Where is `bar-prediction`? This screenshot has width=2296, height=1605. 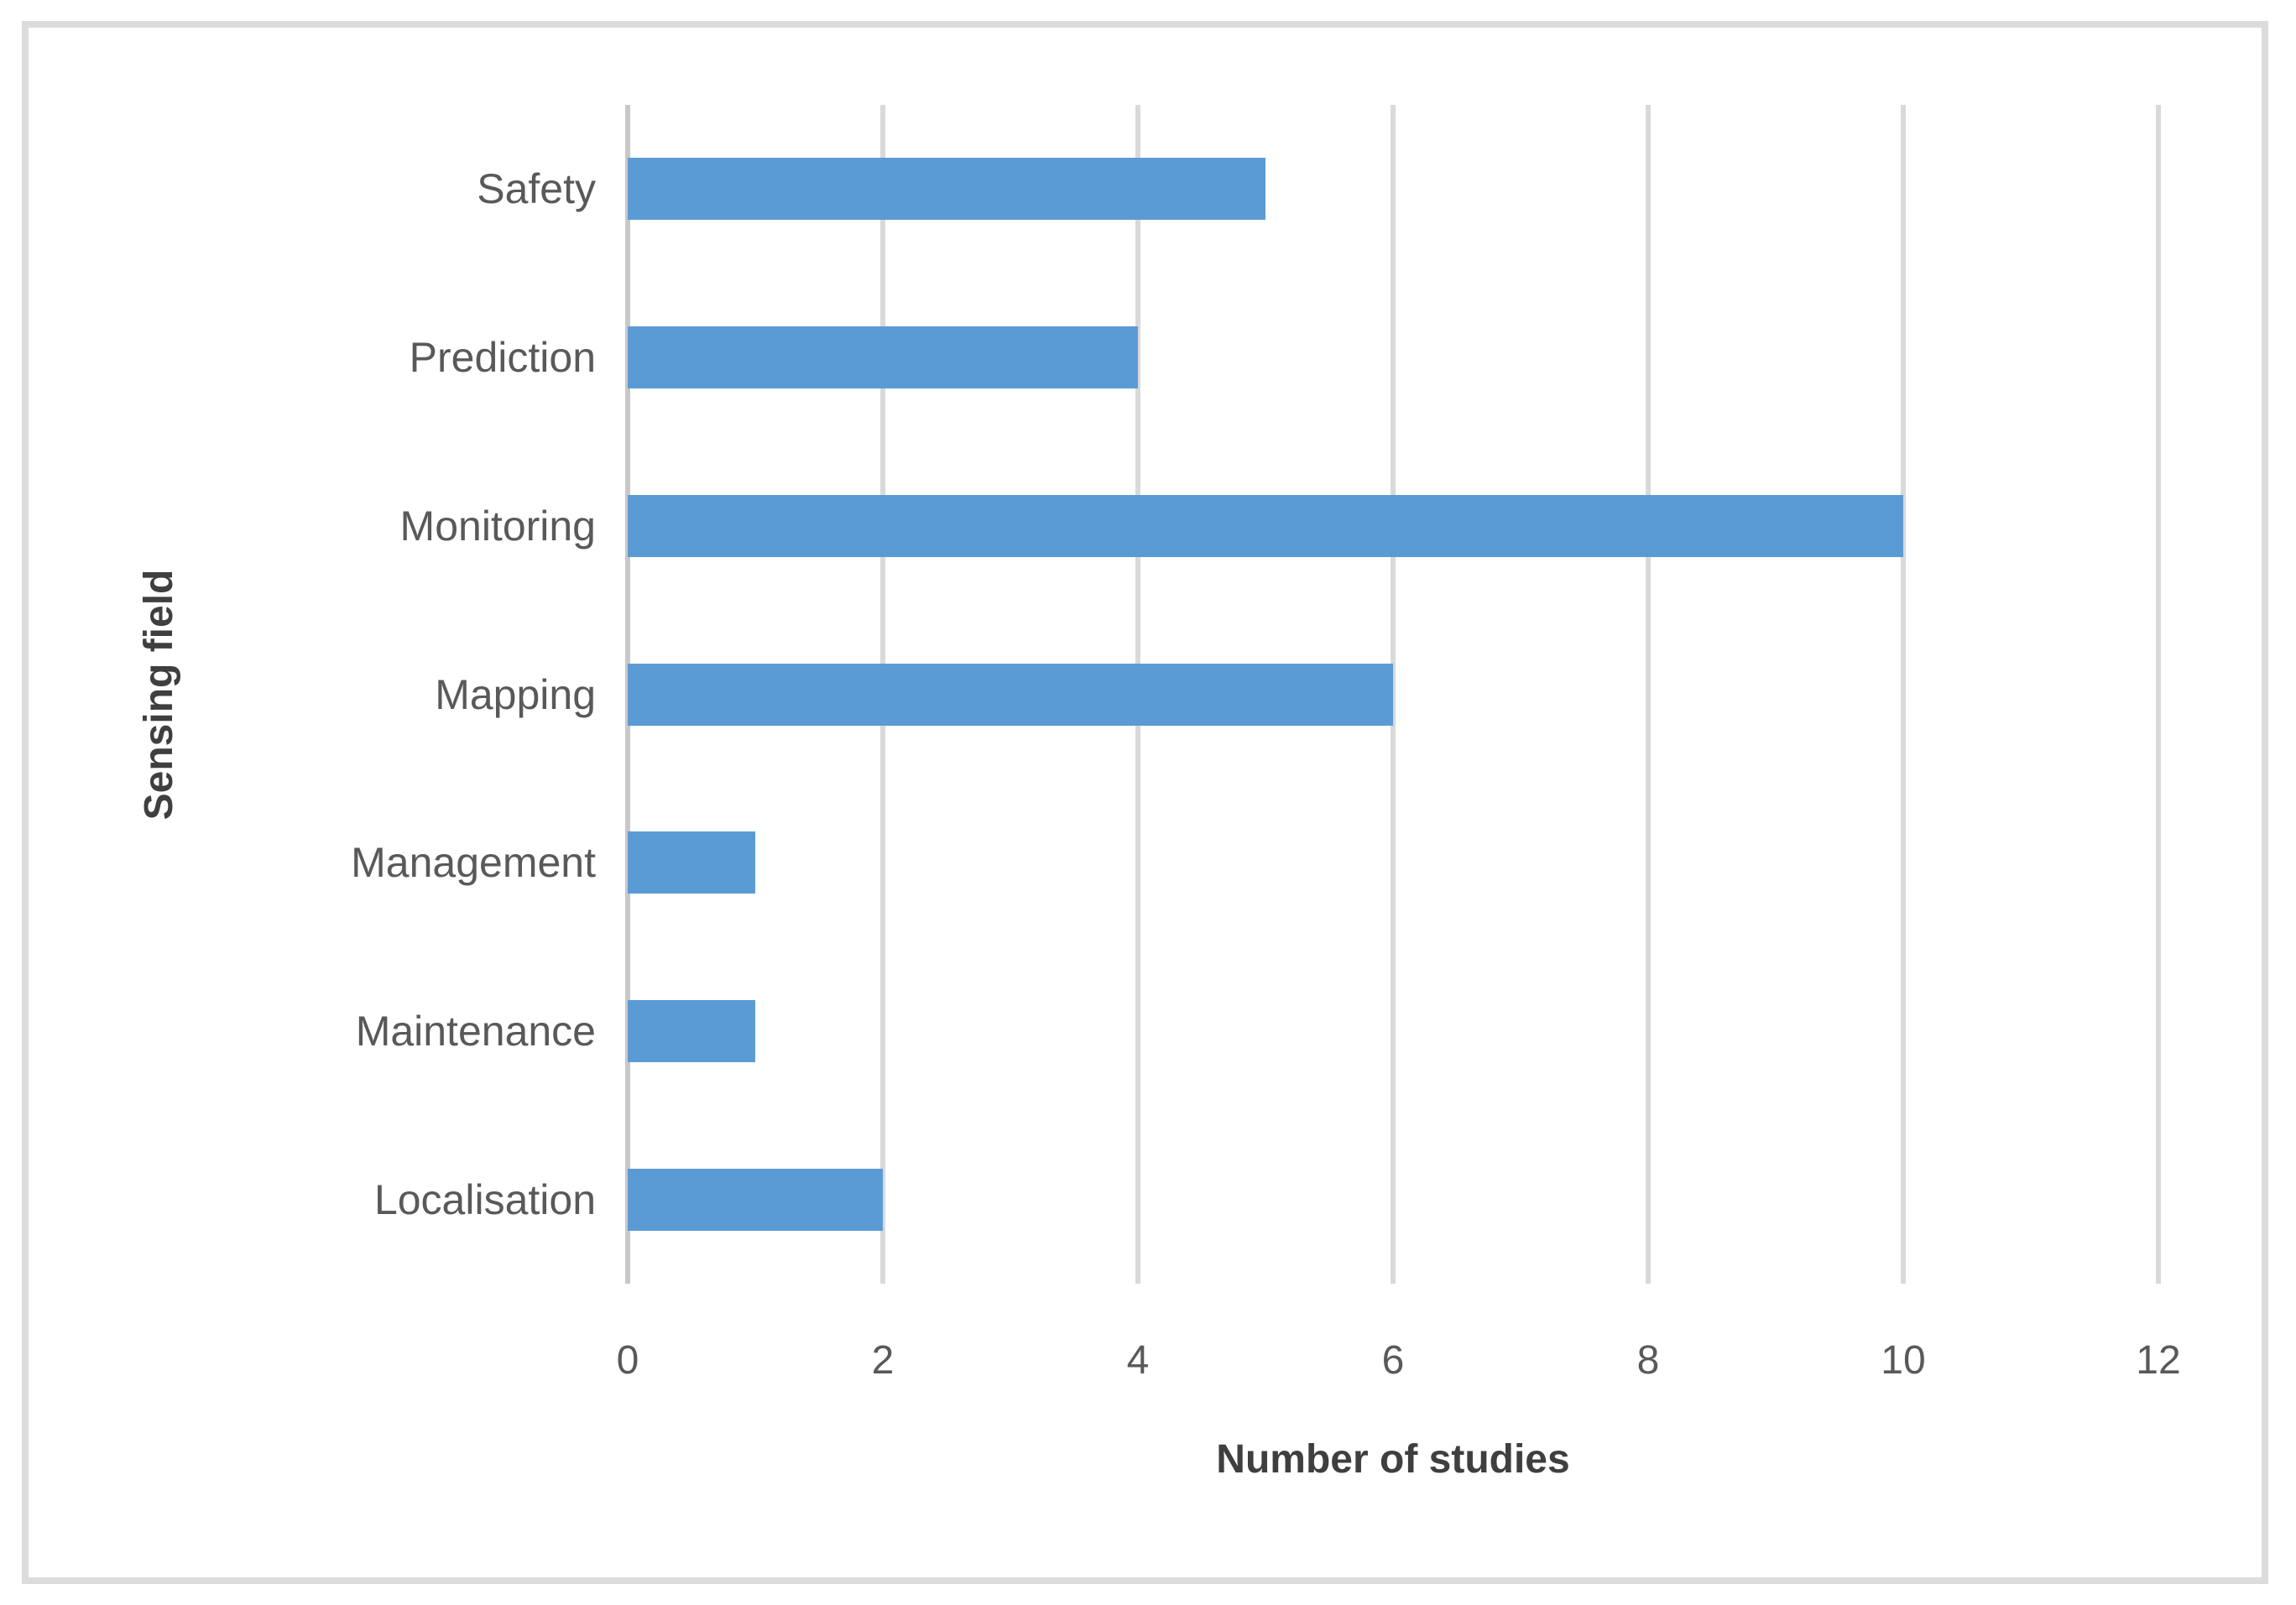
bar-prediction is located at coordinates (883, 357).